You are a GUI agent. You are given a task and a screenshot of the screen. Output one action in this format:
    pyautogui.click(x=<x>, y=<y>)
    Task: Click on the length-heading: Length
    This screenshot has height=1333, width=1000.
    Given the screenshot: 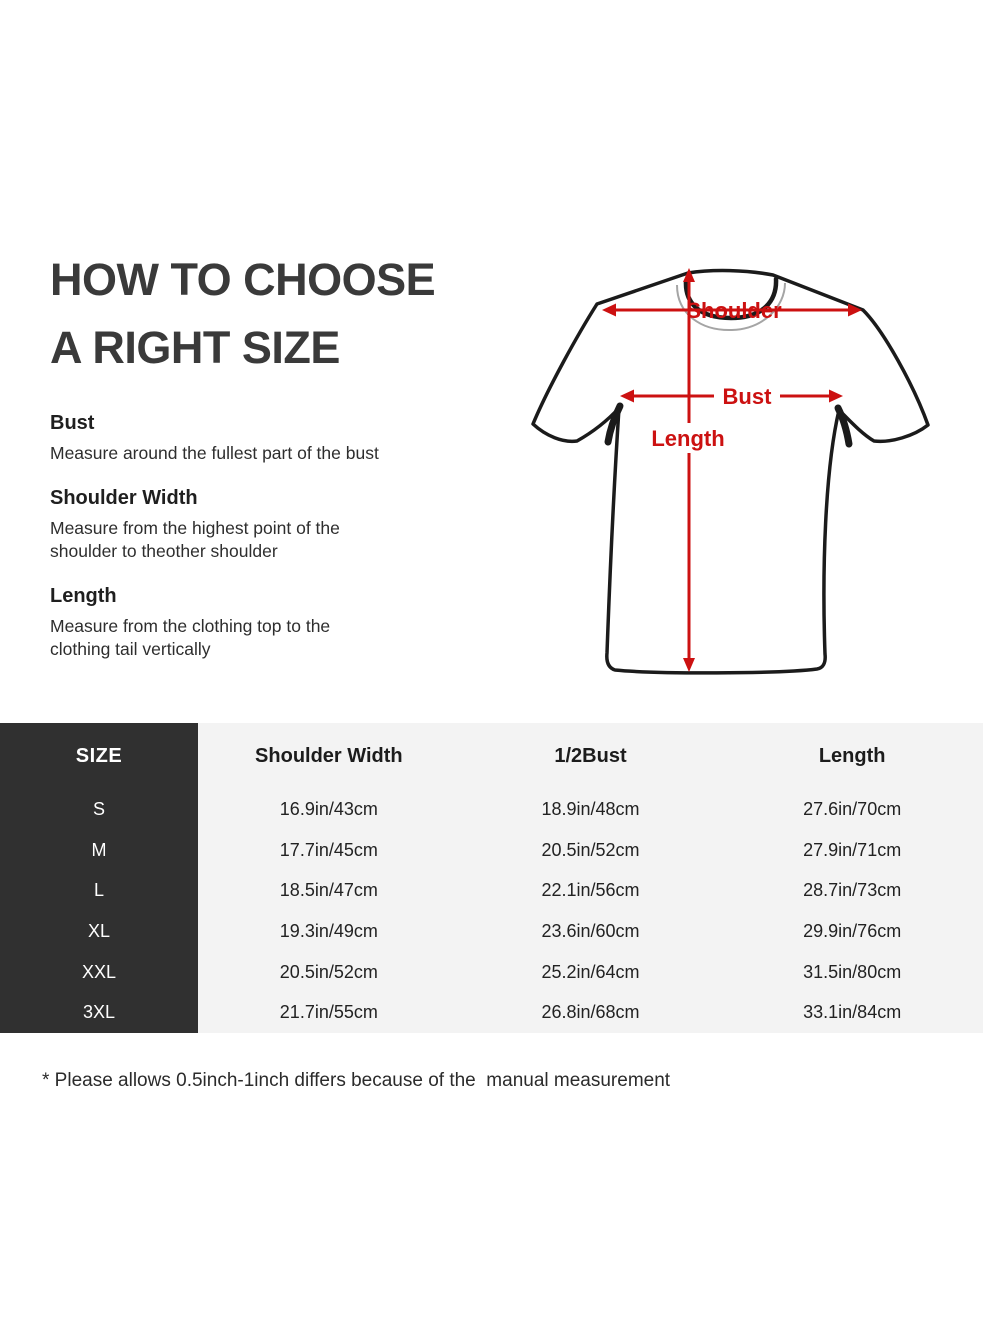 What is the action you would take?
    pyautogui.click(x=83, y=596)
    